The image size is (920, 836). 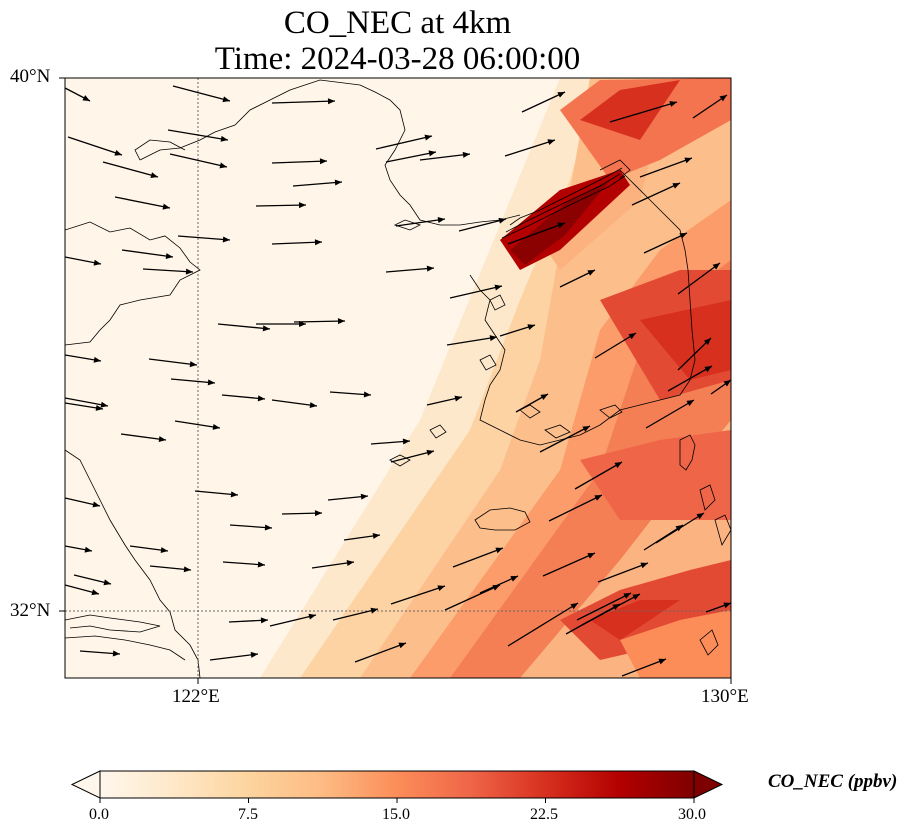 What do you see at coordinates (30, 610) in the screenshot?
I see `lat-label-32: 32°N` at bounding box center [30, 610].